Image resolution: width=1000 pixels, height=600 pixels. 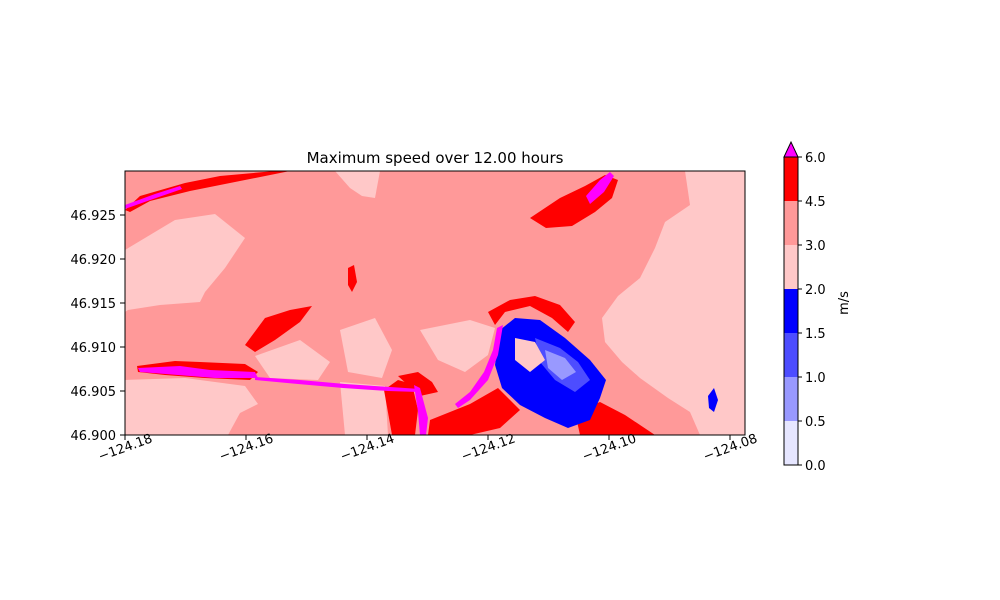 I want to click on field-zone-magenta-channel-line, so click(x=337, y=384).